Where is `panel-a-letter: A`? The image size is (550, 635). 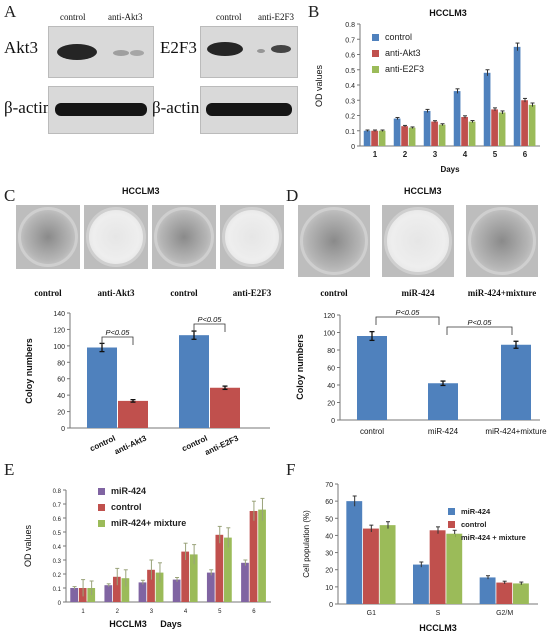
panel-a-letter: A is located at coordinates (10, 11).